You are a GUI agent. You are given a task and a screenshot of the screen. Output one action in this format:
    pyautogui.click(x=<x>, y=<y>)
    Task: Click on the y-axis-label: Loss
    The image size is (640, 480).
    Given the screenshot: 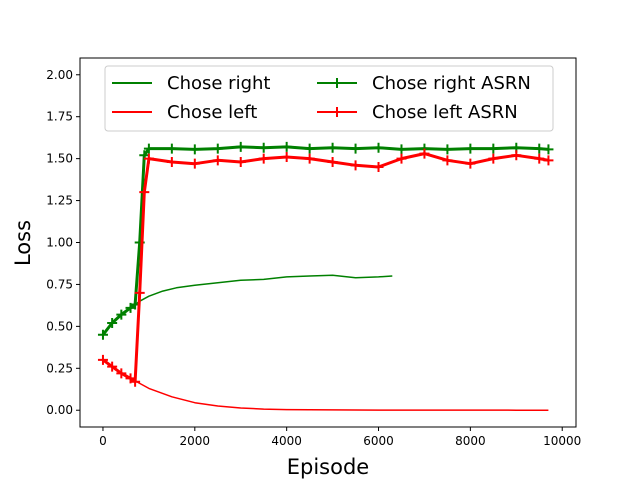 What is the action you would take?
    pyautogui.click(x=23, y=243)
    